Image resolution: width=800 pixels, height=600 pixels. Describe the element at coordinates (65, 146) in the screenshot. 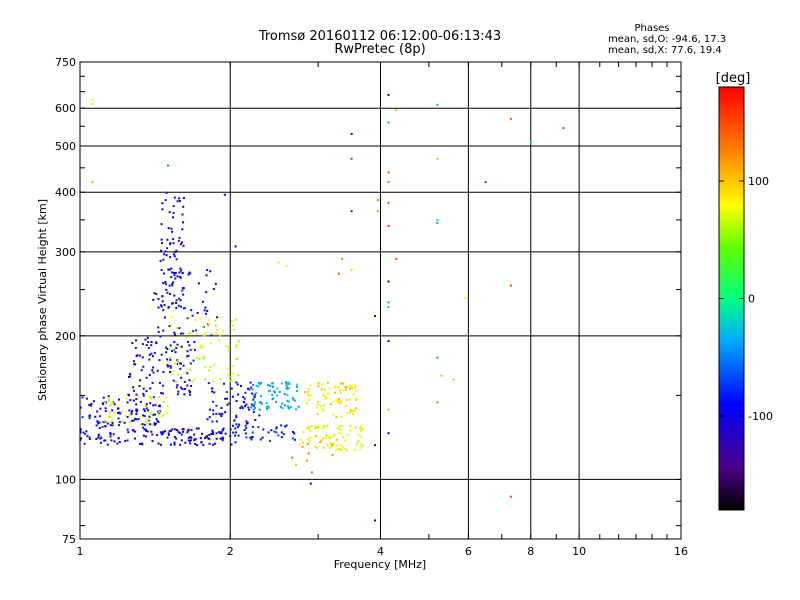

I see `y-tick-label: 500` at that location.